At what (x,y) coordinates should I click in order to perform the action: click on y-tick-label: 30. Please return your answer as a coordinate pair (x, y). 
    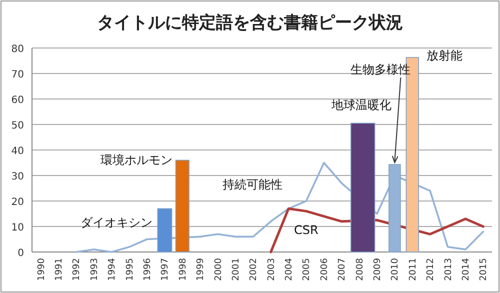
    Looking at the image, I should click on (17, 177).